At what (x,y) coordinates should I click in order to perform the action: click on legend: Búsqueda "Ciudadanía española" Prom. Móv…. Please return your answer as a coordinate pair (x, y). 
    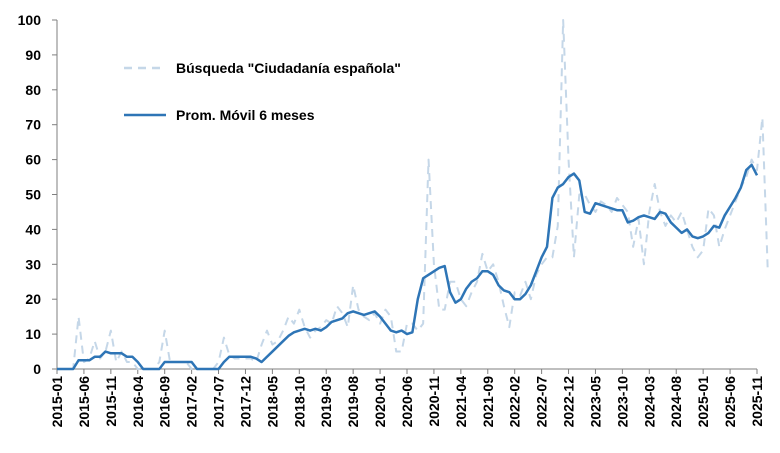
    Looking at the image, I should click on (262, 91).